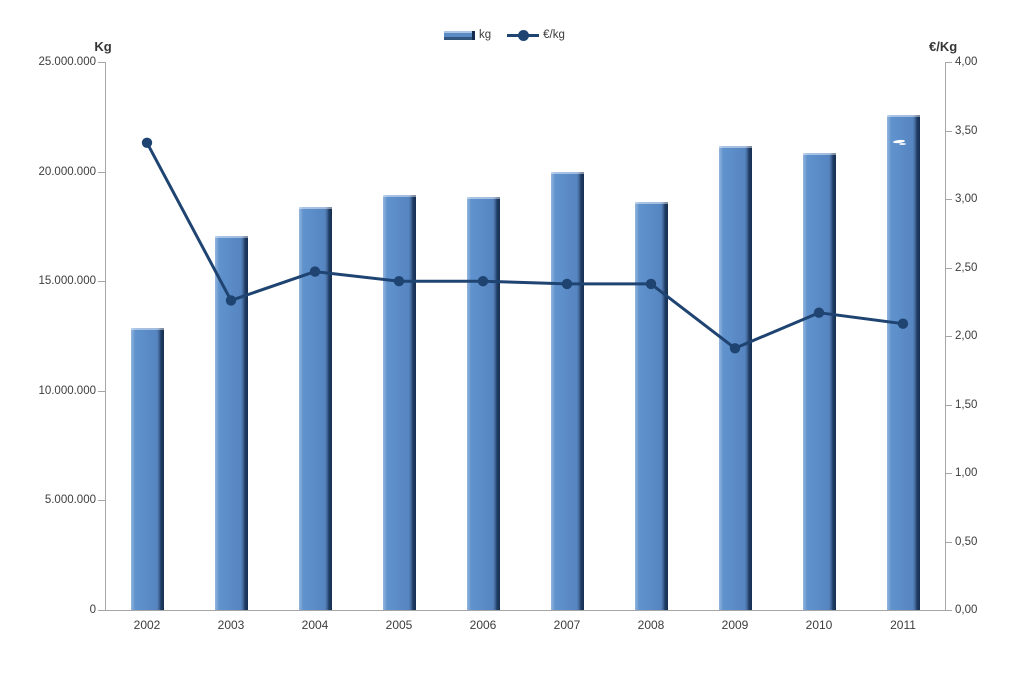 This screenshot has height=675, width=1014. Describe the element at coordinates (147, 142) in the screenshot. I see `line-marker-2002` at that location.